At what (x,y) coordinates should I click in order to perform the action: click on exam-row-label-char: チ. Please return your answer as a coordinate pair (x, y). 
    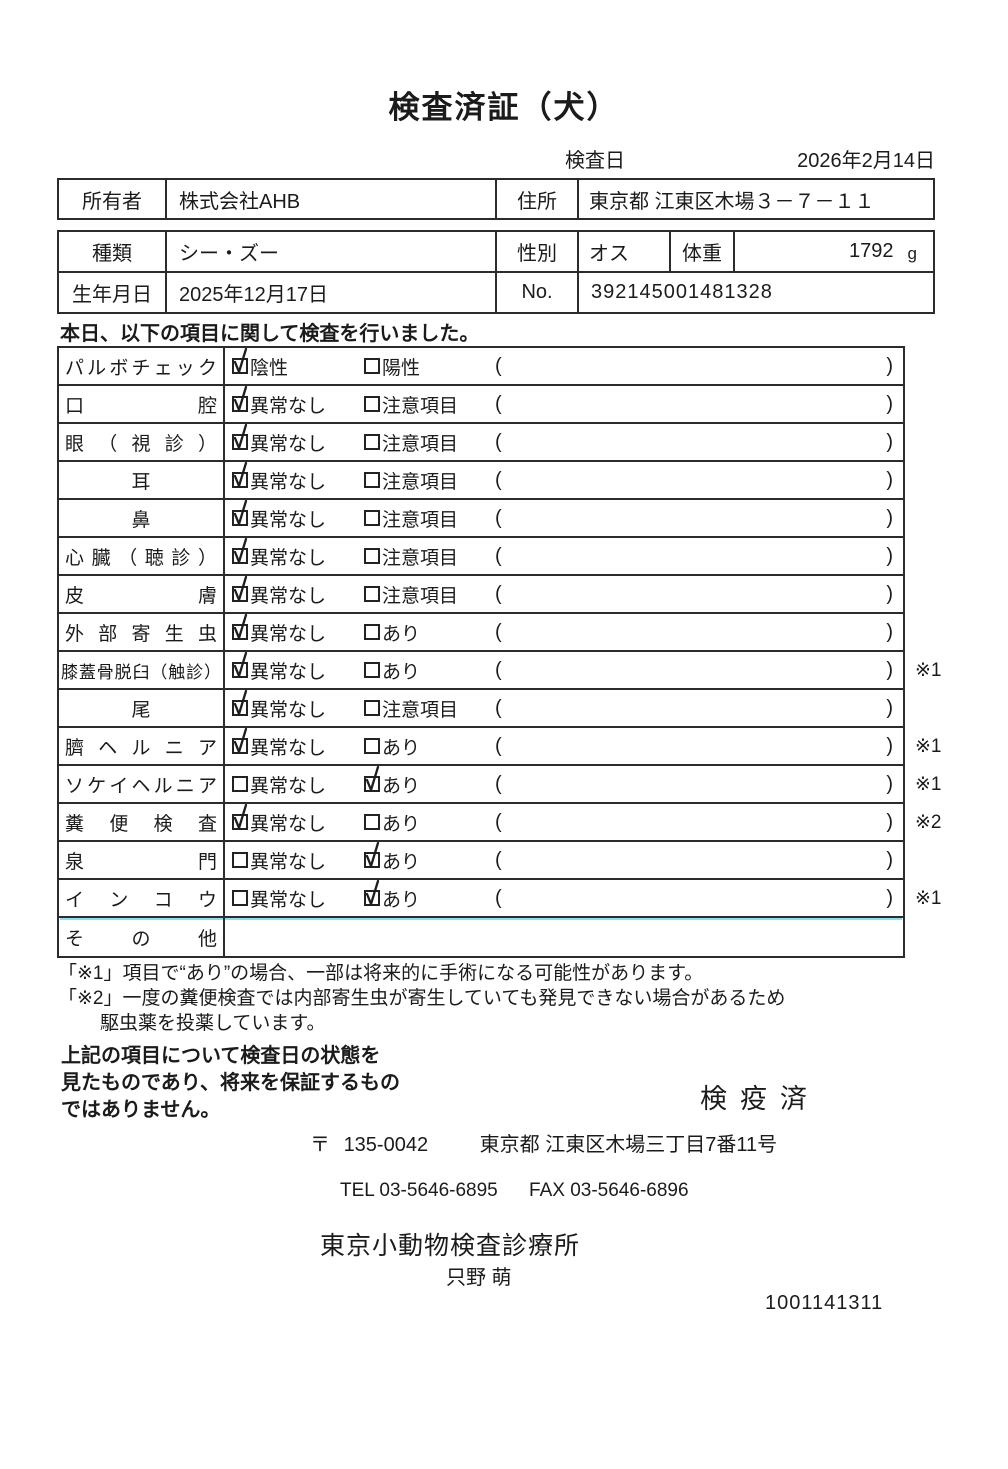
    Looking at the image, I should click on (141, 368).